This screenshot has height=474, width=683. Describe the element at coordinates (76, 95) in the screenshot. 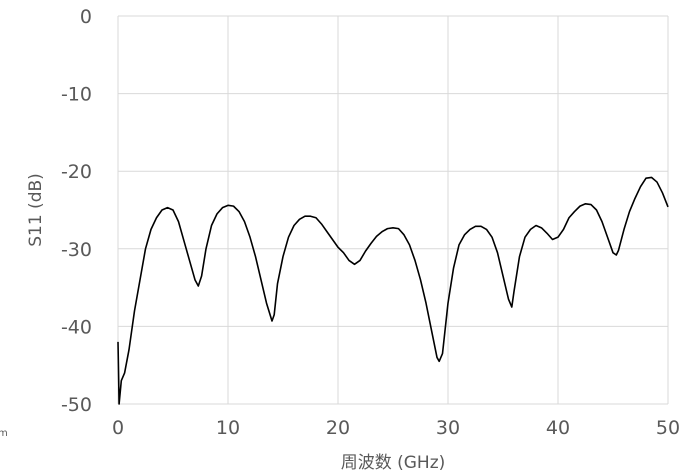

I see `y-tick-label: -10` at that location.